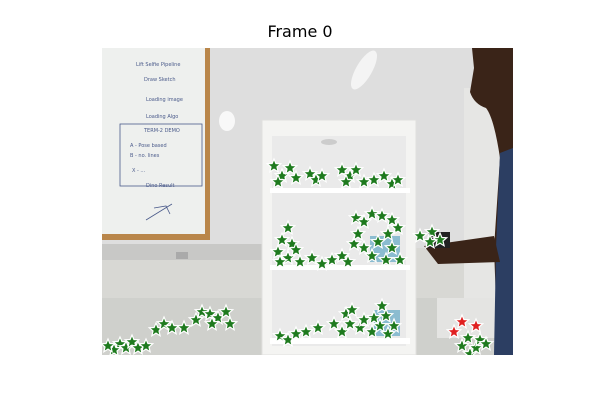  Describe the element at coordinates (161, 131) in the screenshot. I see `whiteboard-line: TERM-2 DEMO` at that location.